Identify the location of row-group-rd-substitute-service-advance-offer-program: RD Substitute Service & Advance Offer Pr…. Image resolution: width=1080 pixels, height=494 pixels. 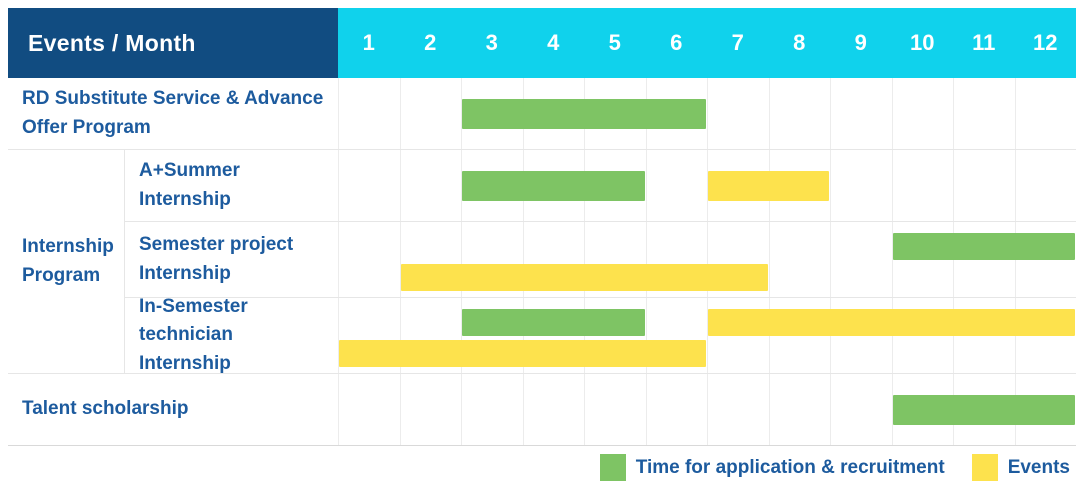
(542, 113).